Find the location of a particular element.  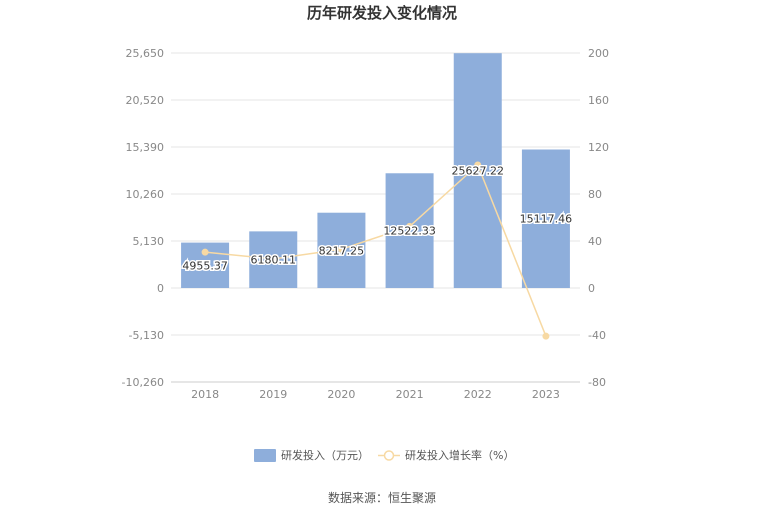

growth-point-2019 is located at coordinates (273, 259).